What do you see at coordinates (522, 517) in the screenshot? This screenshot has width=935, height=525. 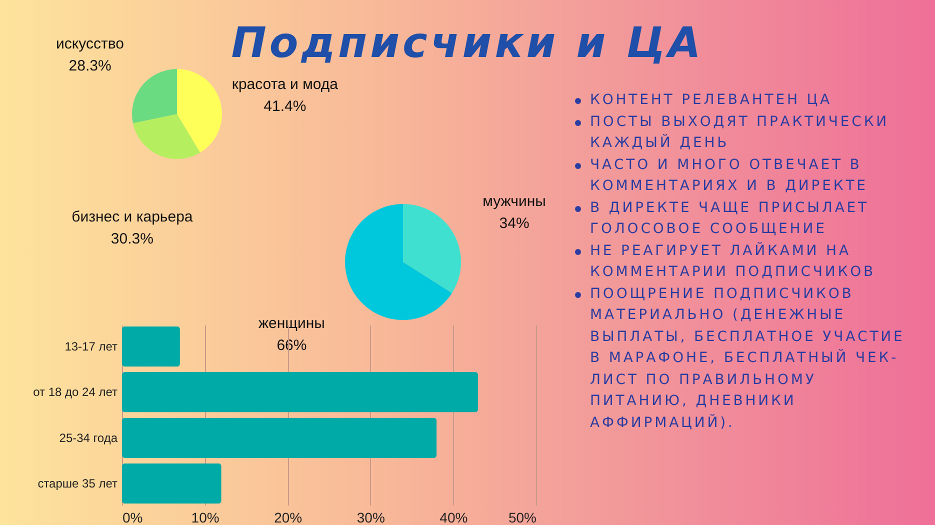 I see `x-tick-label: 50%` at bounding box center [522, 517].